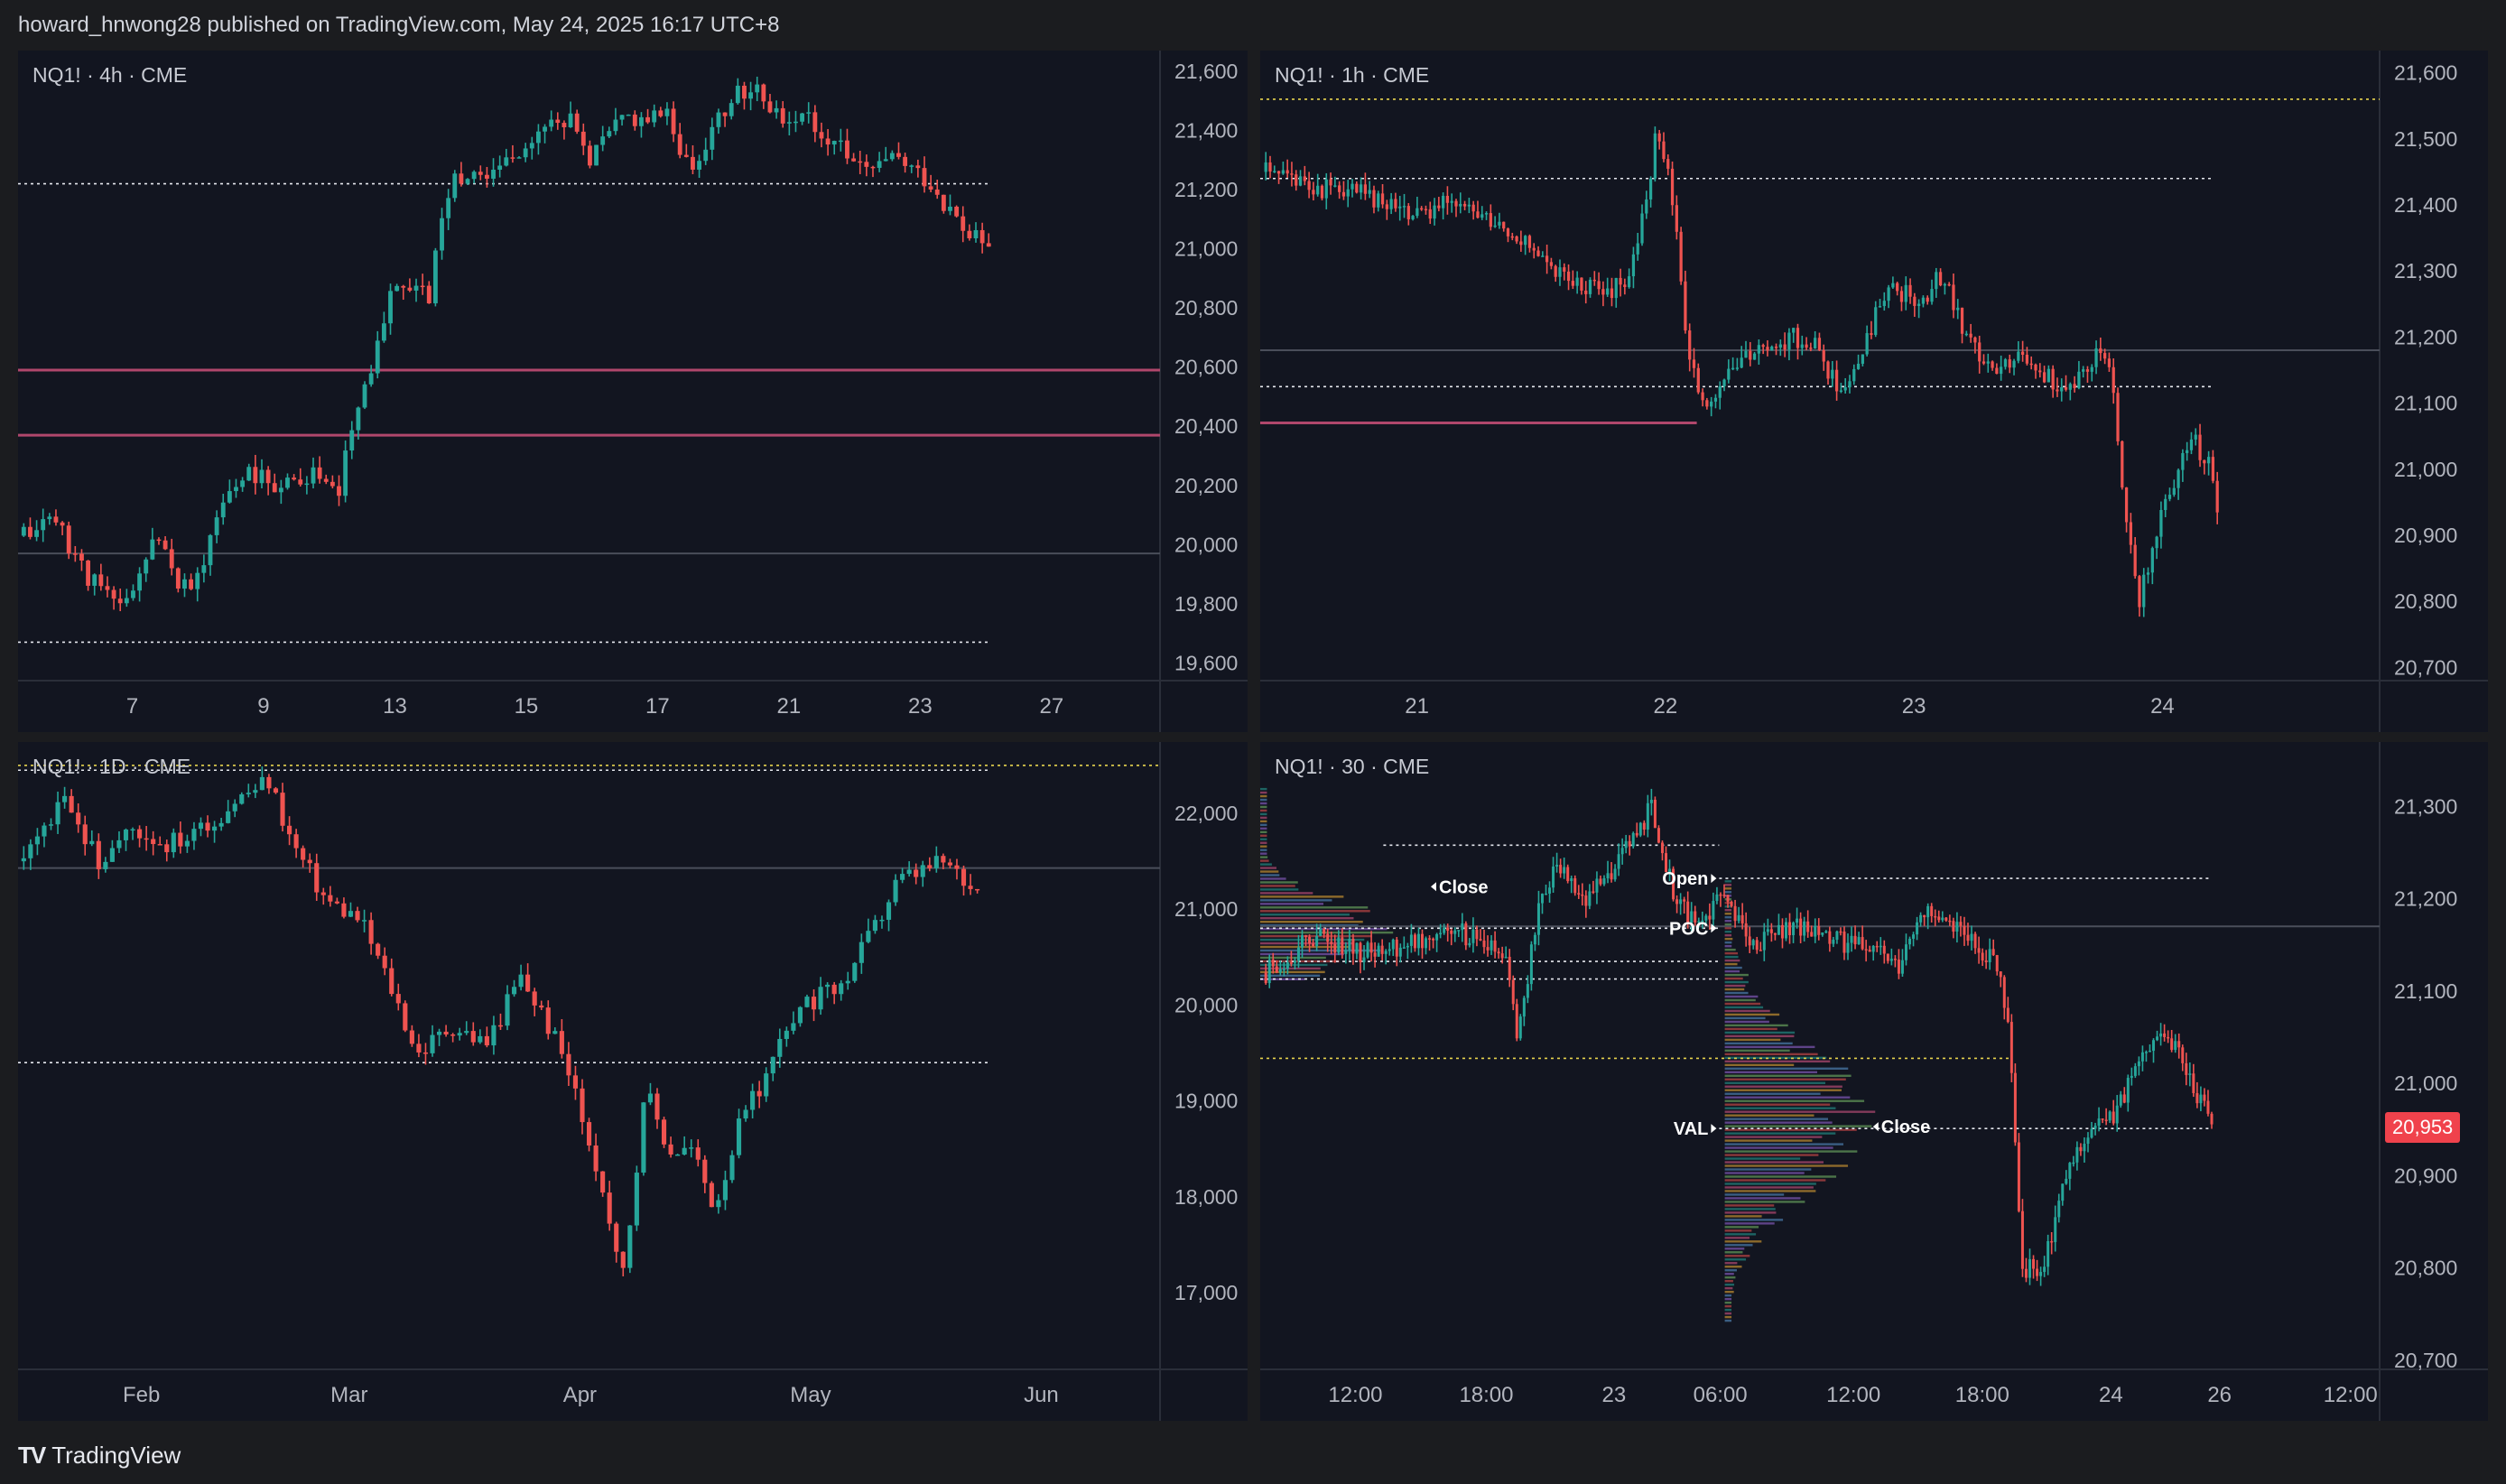 Image resolution: width=2506 pixels, height=1484 pixels. I want to click on y-tick-label: 20,800, so click(1206, 308).